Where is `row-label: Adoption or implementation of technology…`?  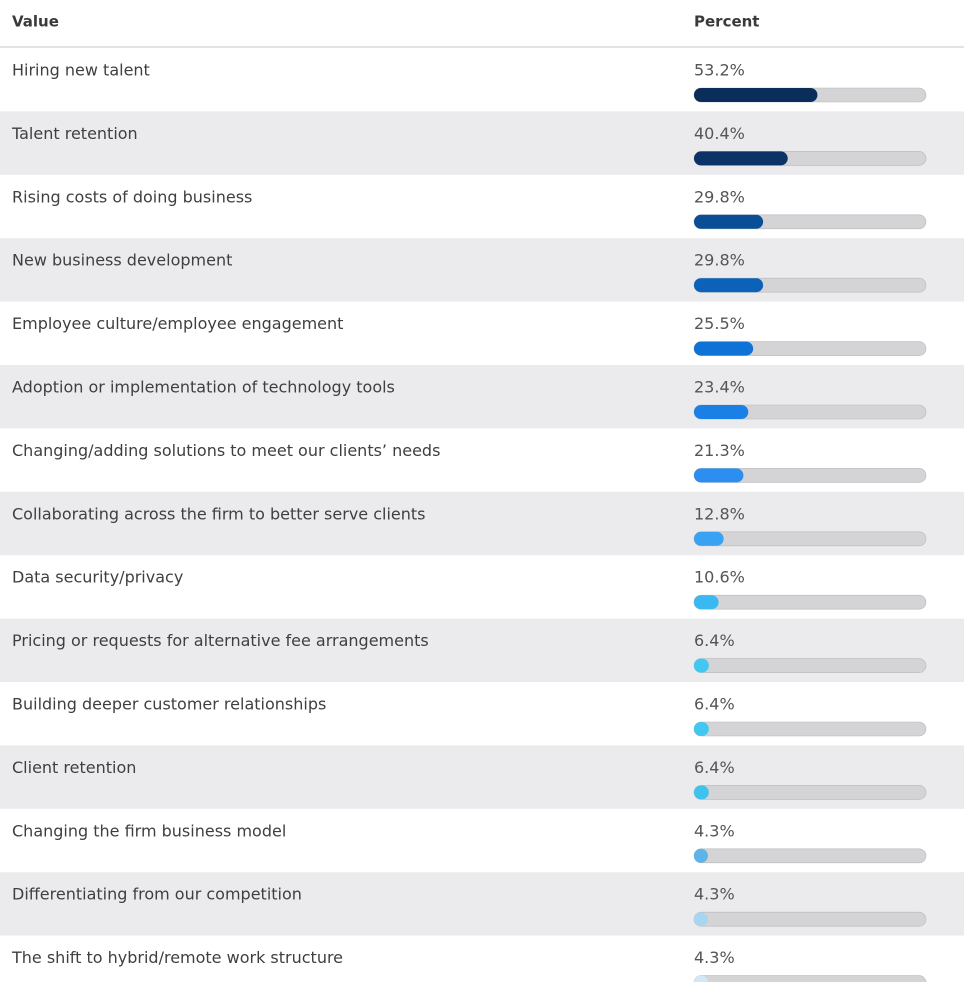
row-label: Adoption or implementation of technology… is located at coordinates (203, 387).